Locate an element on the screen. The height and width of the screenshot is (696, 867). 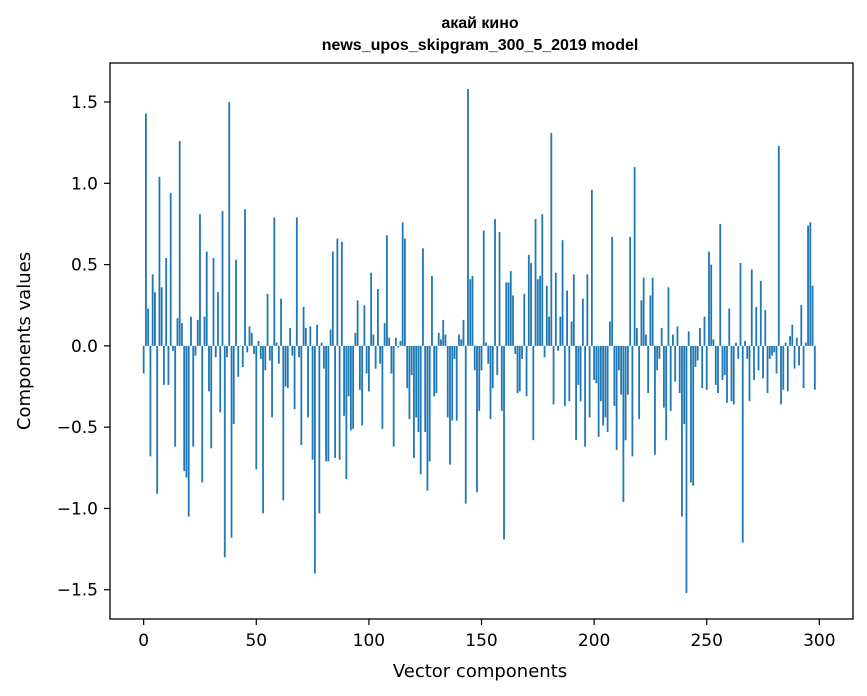
x-tick-label: 200 is located at coordinates (594, 641).